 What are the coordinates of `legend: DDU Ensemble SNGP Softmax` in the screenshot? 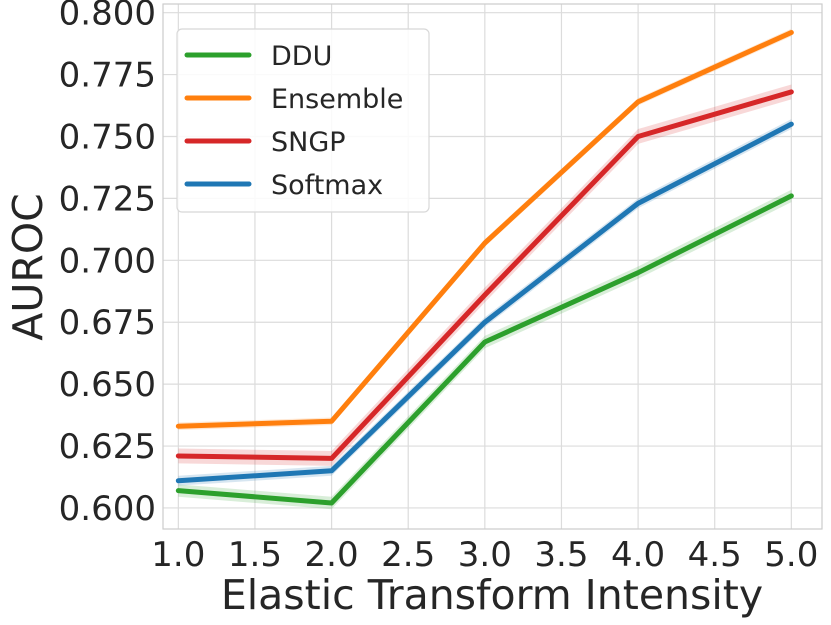 It's located at (303, 120).